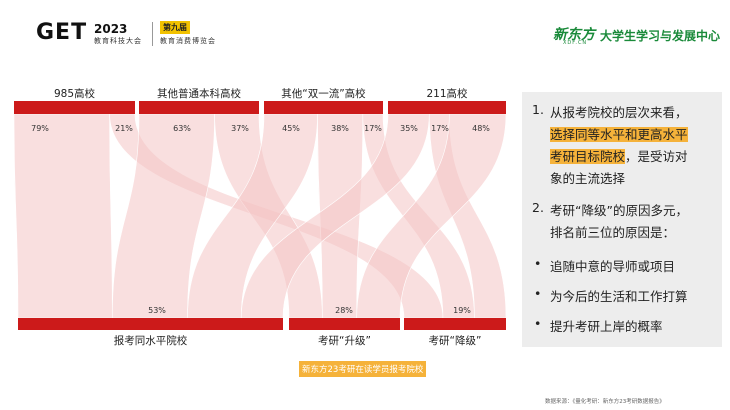 The height and width of the screenshot is (410, 730). What do you see at coordinates (447, 93) in the screenshot?
I see `source-node-label: 211高校` at bounding box center [447, 93].